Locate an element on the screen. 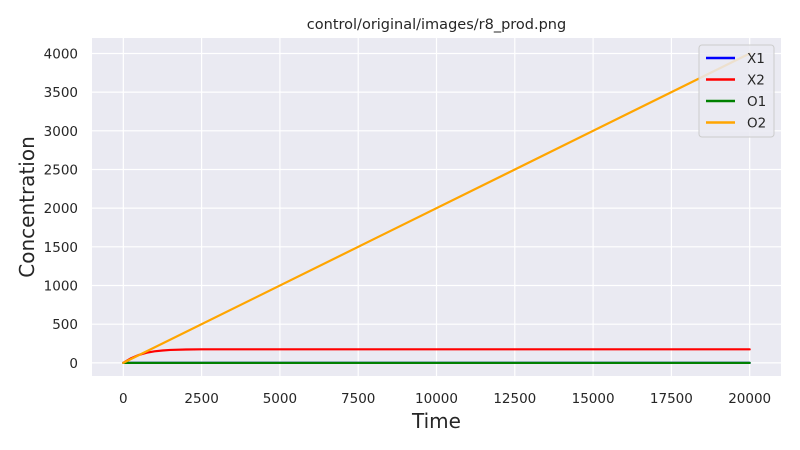 The width and height of the screenshot is (800, 450). legend-label-x2: X2 is located at coordinates (756, 81).